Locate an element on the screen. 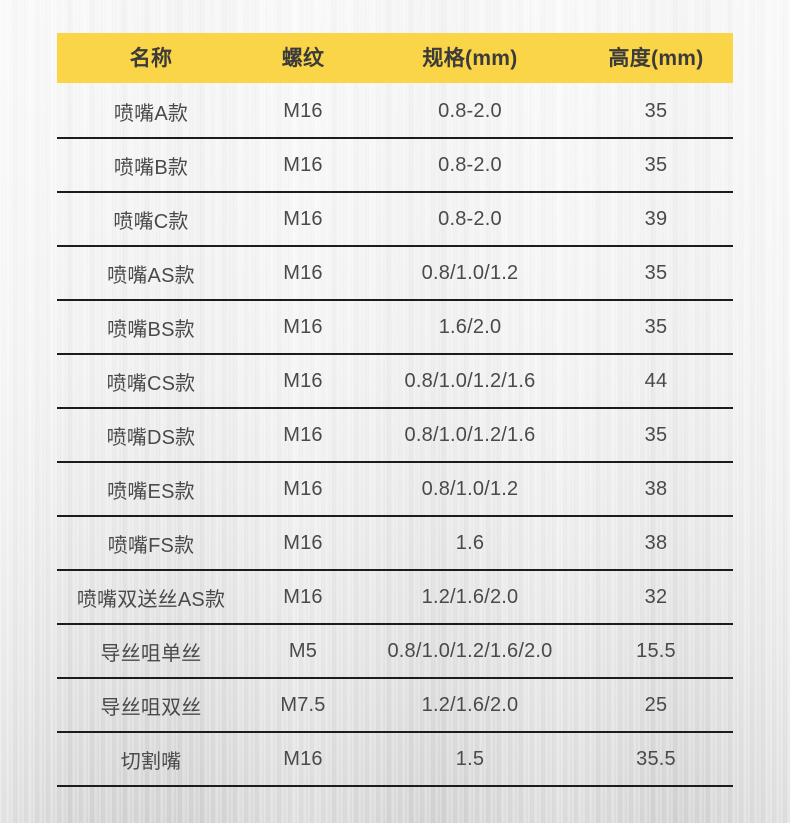 The height and width of the screenshot is (823, 790). table-row: 喷嘴C款 M16 0.8-2.0 39 is located at coordinates (395, 219).